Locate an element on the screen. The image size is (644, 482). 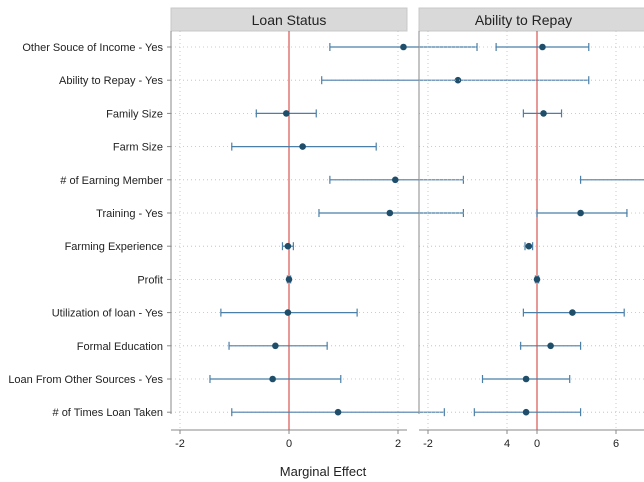
x-tick-label: 6 is located at coordinates (616, 444).